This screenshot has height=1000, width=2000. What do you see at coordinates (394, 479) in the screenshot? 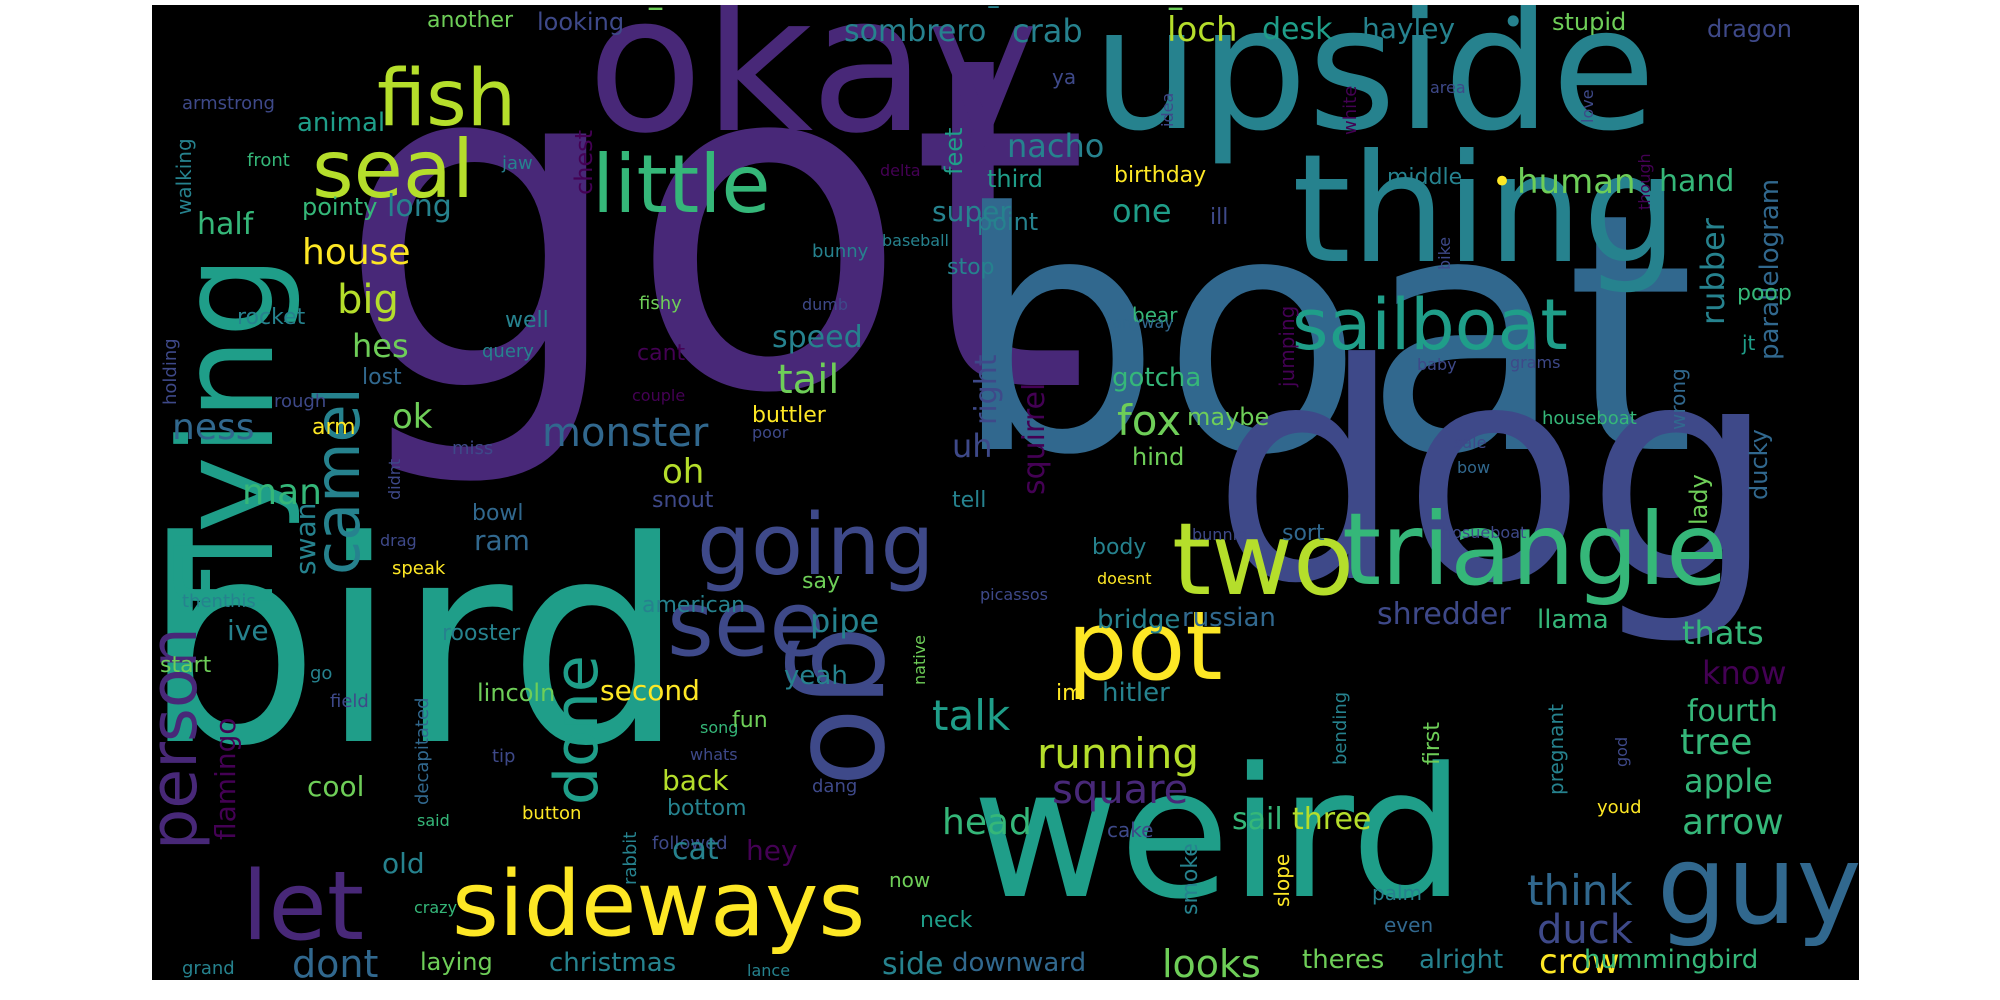
I see `word-didnt: didnt` at bounding box center [394, 479].